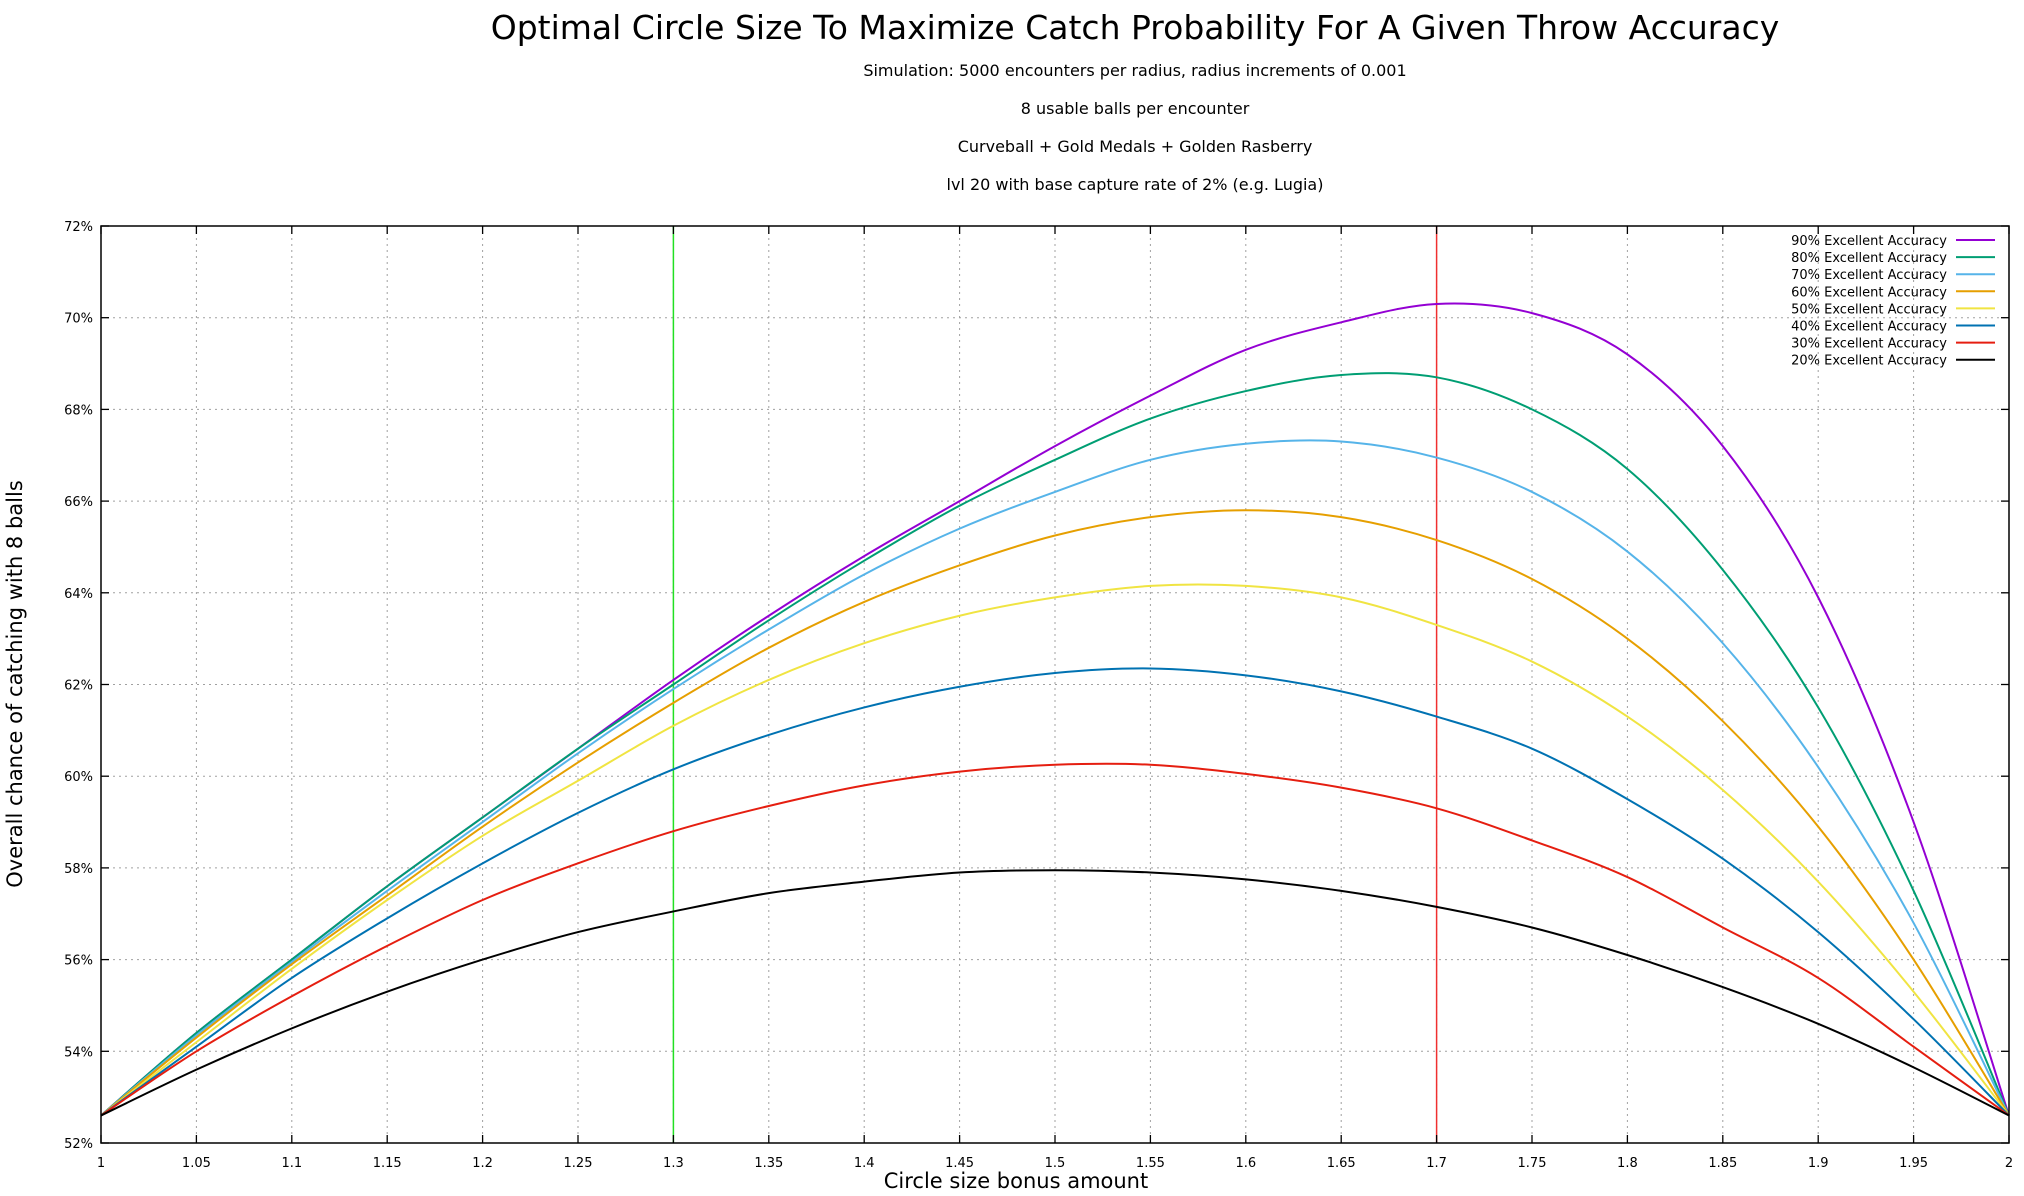  I want to click on y-tick-label: 66%, so click(78, 502).